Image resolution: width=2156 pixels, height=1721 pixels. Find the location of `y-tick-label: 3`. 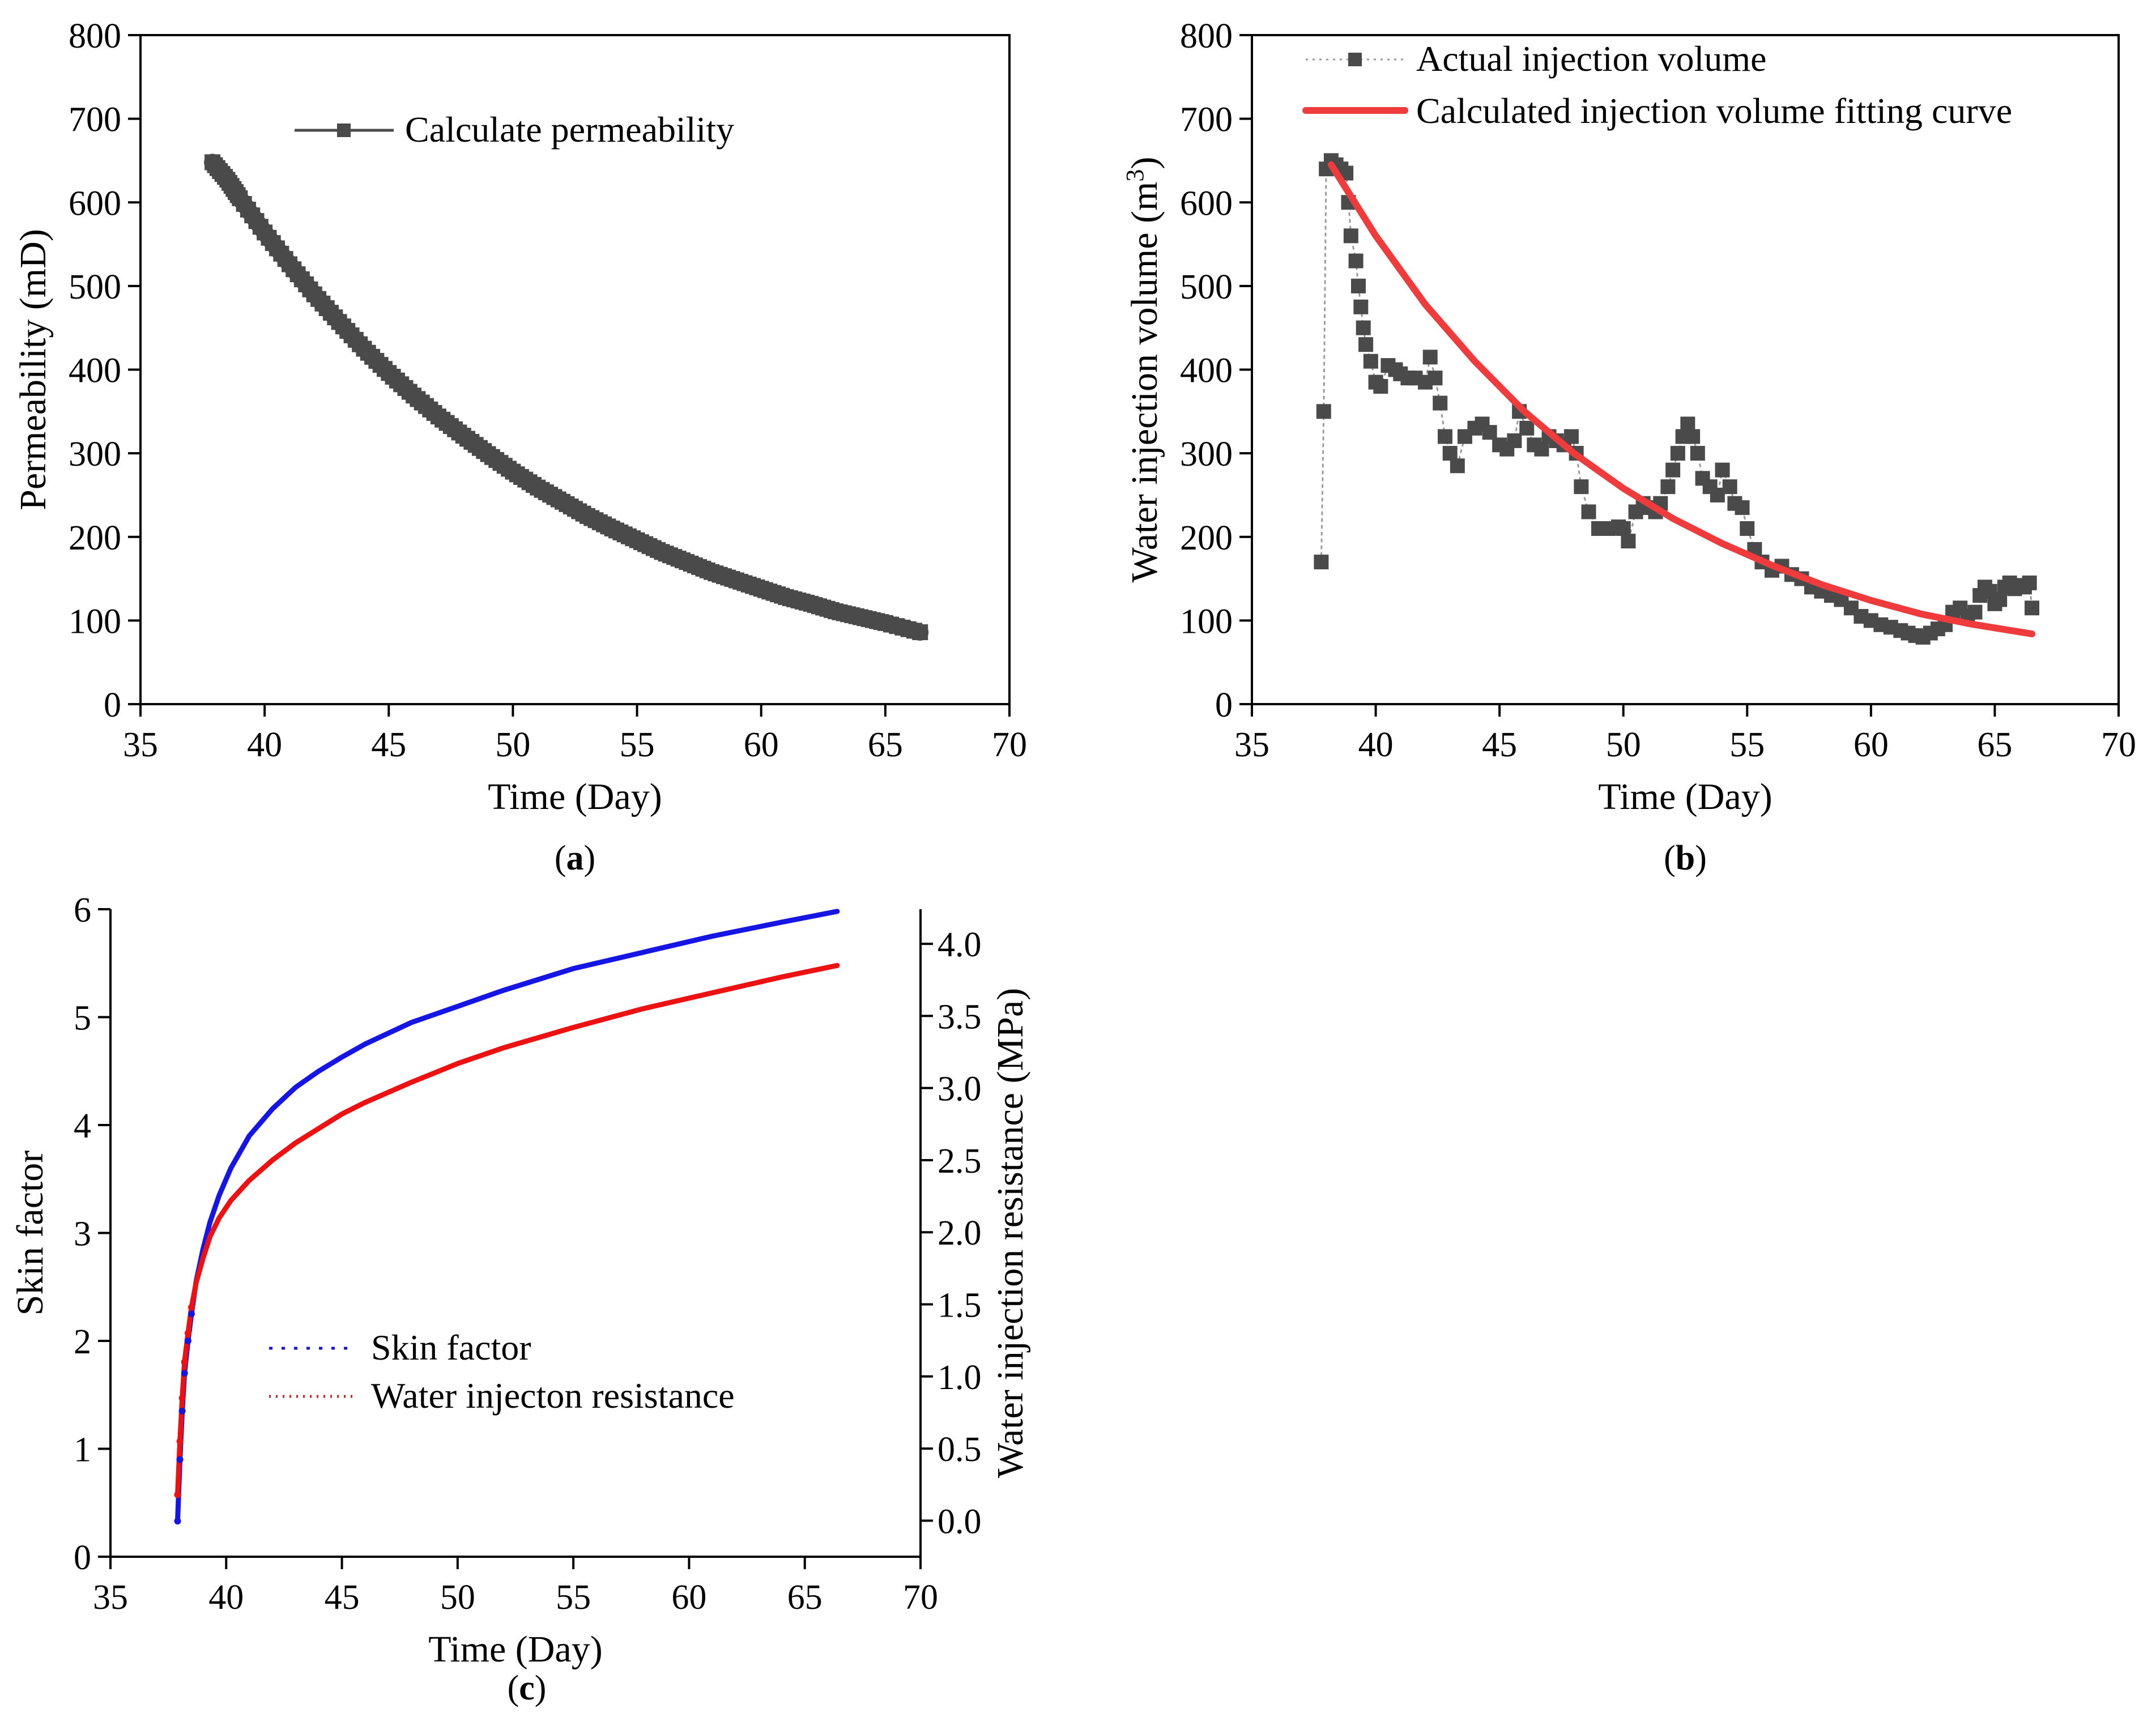

y-tick-label: 3 is located at coordinates (82, 1235).